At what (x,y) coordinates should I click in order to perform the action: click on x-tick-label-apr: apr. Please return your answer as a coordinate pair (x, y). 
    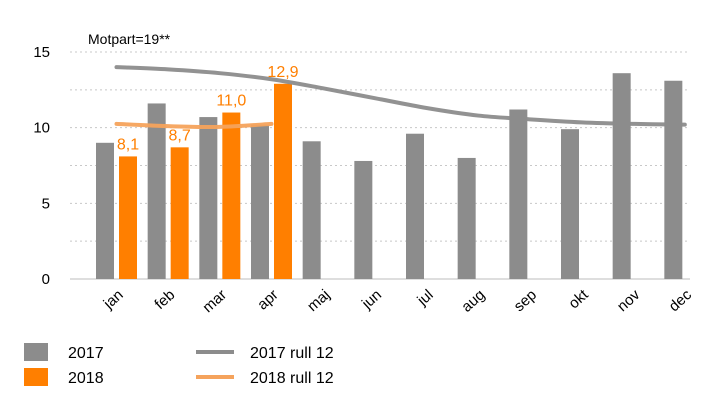
    Looking at the image, I should click on (267, 299).